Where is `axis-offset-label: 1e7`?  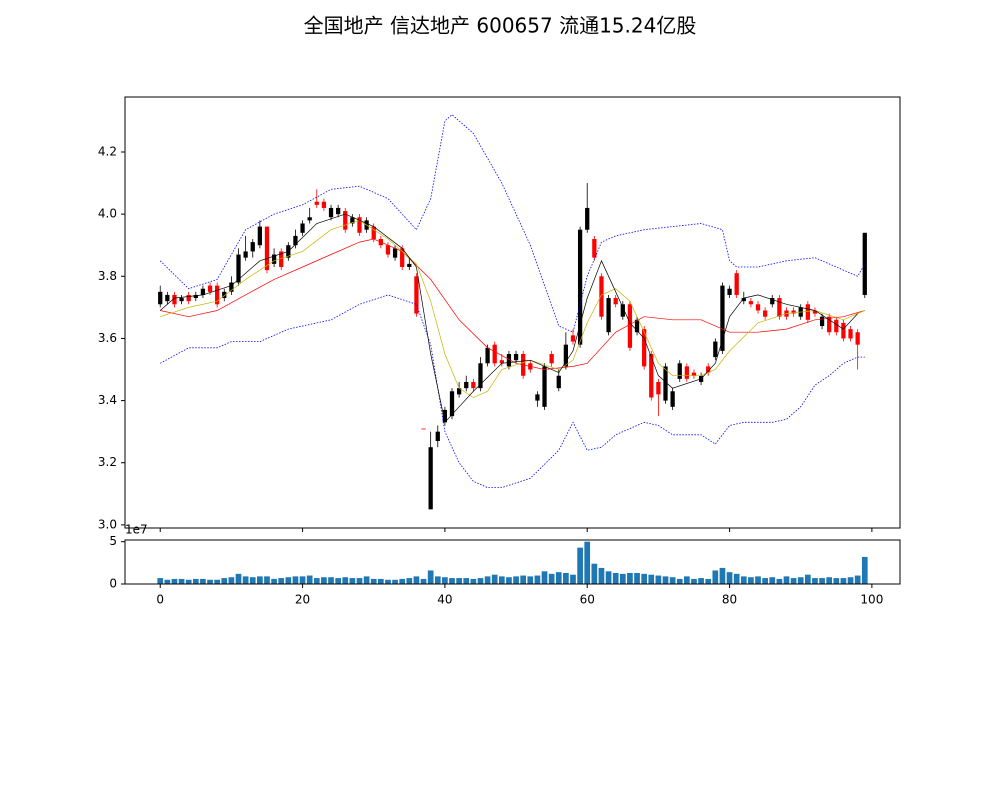 axis-offset-label: 1e7 is located at coordinates (136, 530).